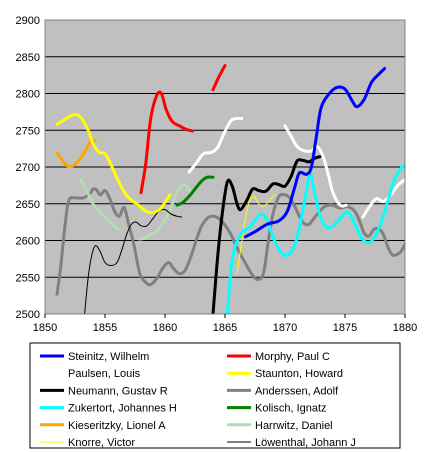 The width and height of the screenshot is (426, 452). I want to click on legend-label: Anderssen, Adolf, so click(297, 391).